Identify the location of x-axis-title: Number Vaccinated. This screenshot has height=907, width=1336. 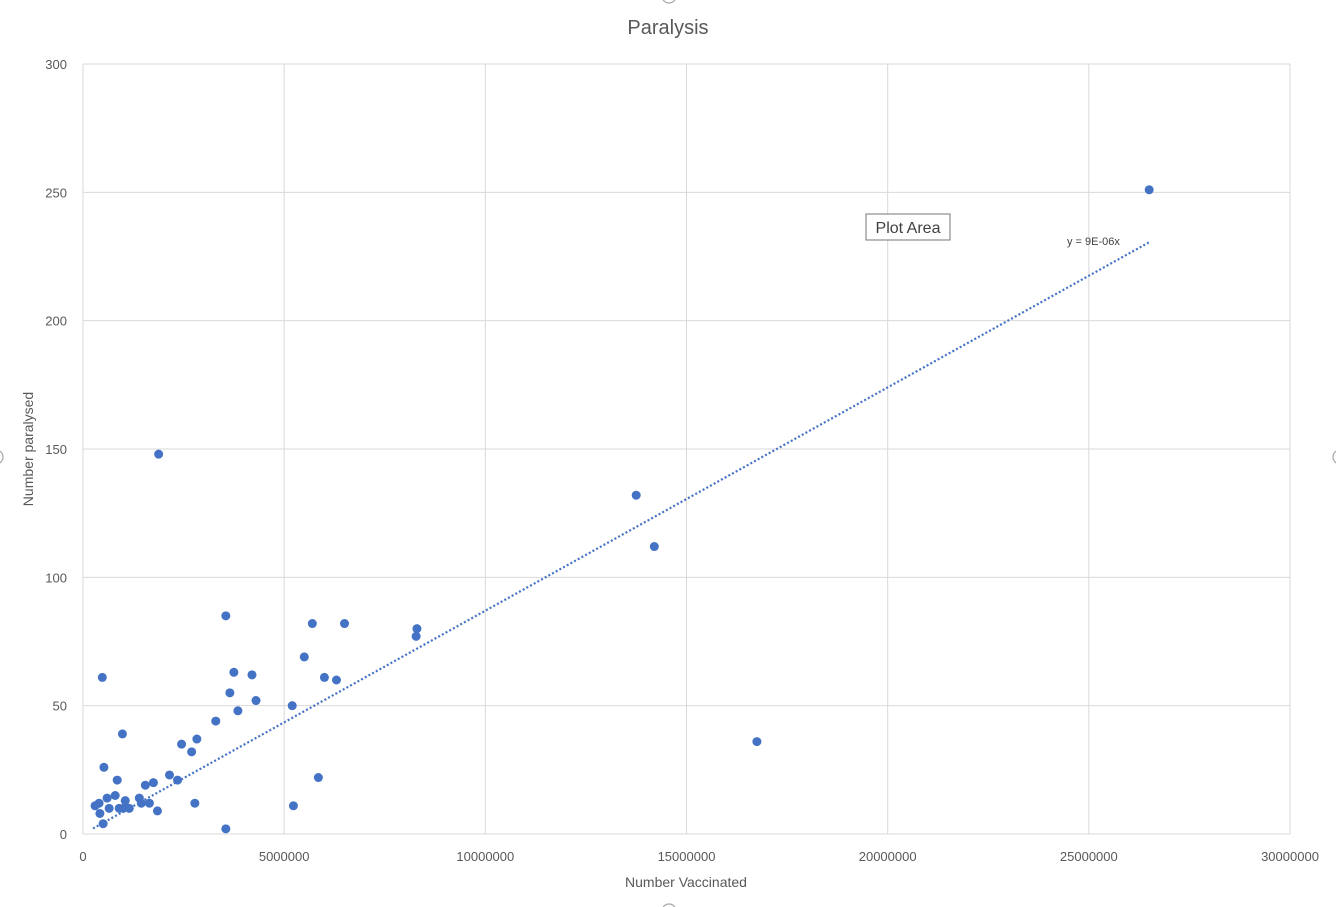
(686, 882).